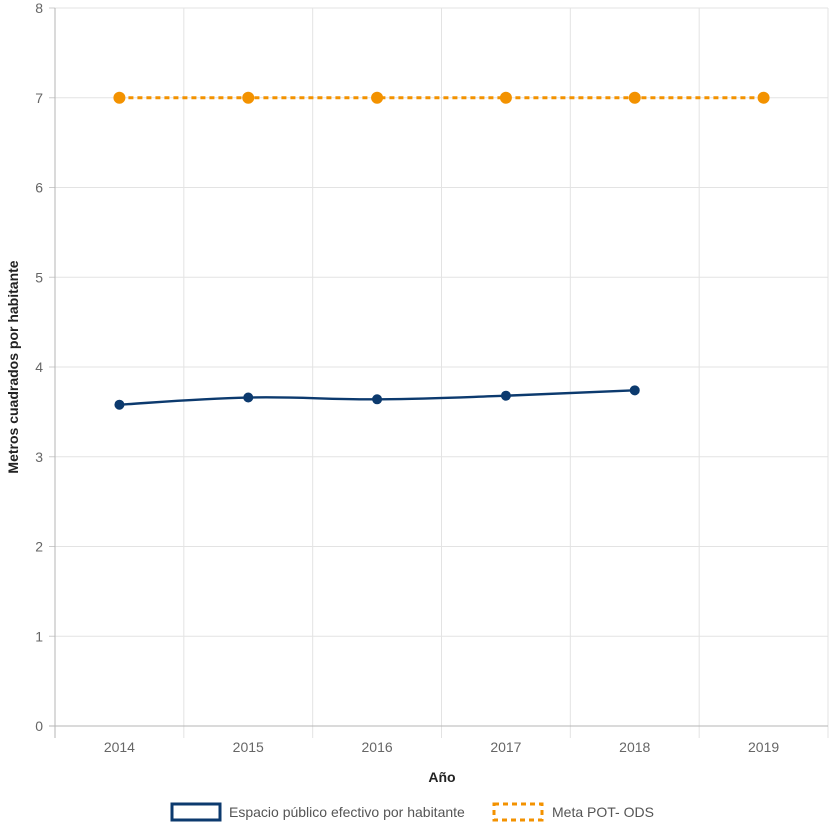 The image size is (832, 832). I want to click on y-tick-label: 5, so click(39, 277).